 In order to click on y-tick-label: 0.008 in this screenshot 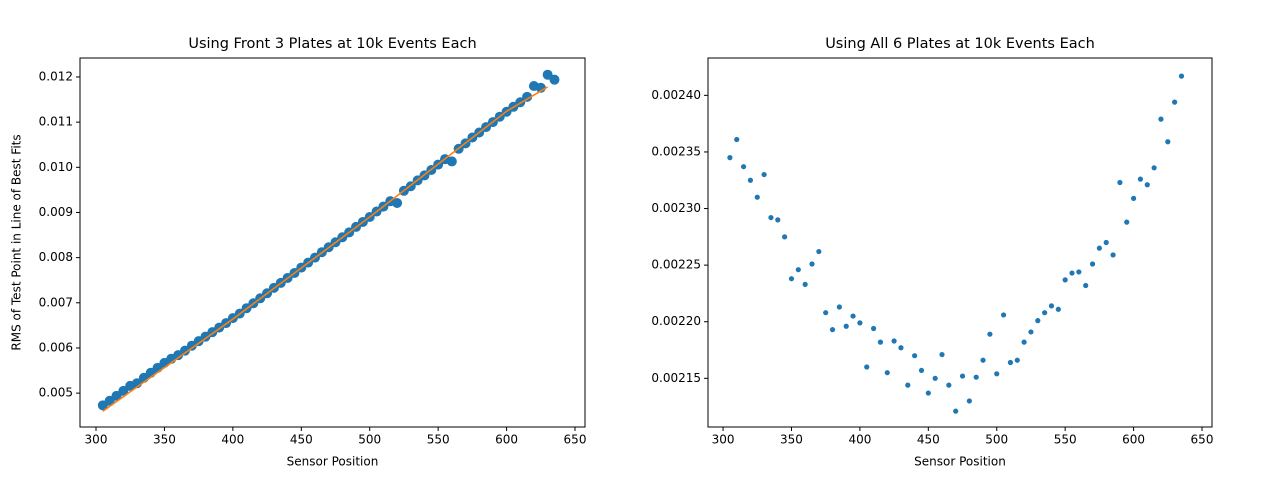, I will do `click(56, 257)`.